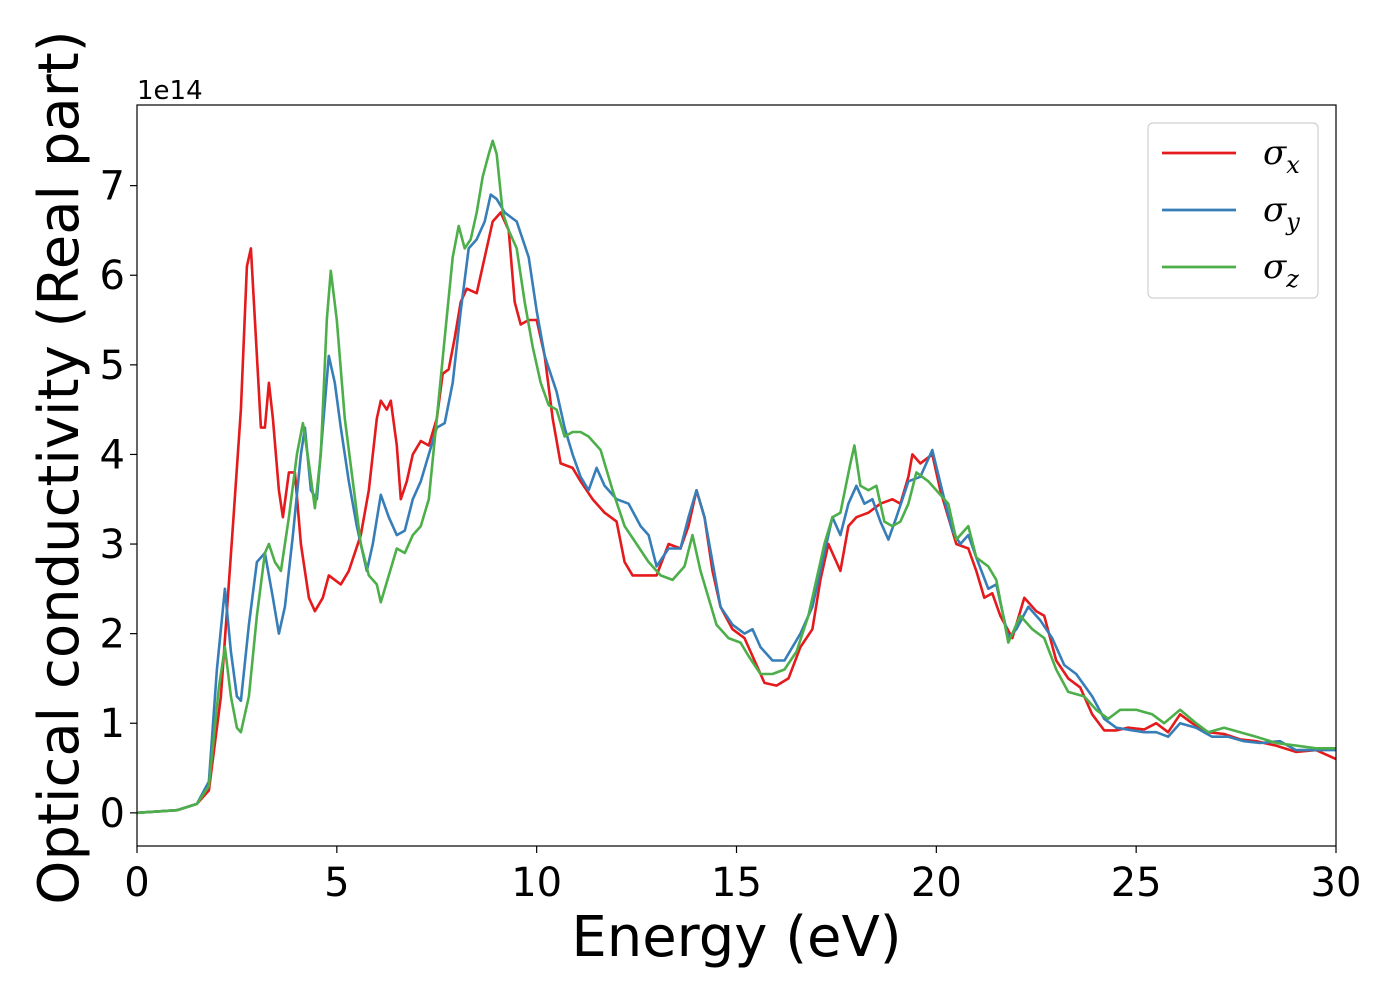 This screenshot has width=1400, height=1000. I want to click on y-tick-label: 4, so click(112, 455).